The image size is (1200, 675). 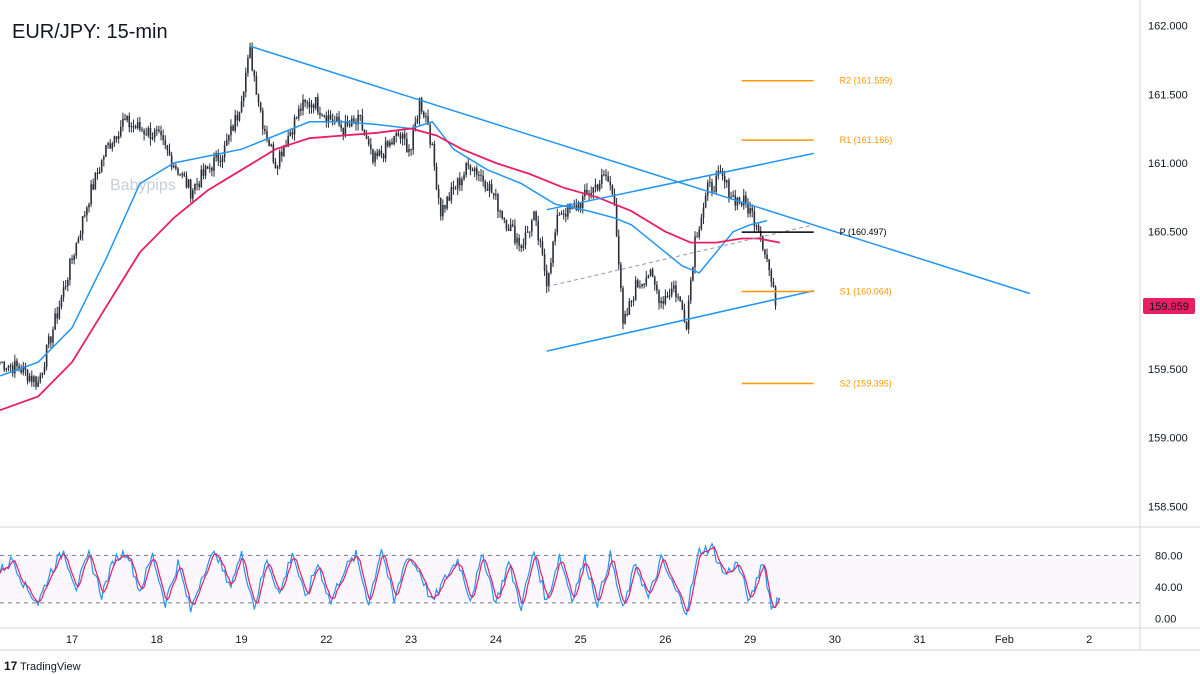 What do you see at coordinates (1169, 307) in the screenshot?
I see `last-price-label: 159.959` at bounding box center [1169, 307].